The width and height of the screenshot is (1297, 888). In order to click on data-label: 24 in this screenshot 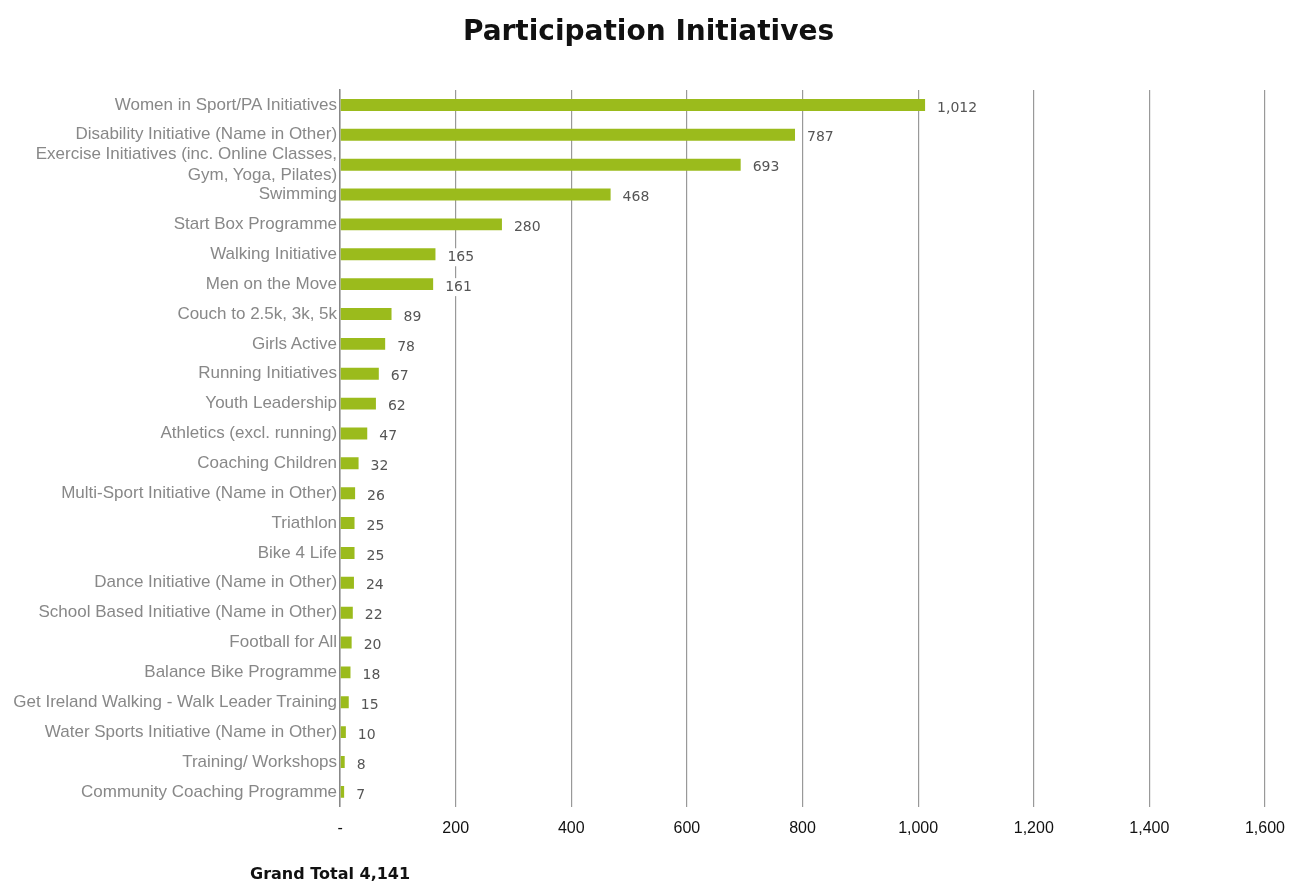, I will do `click(374, 584)`.